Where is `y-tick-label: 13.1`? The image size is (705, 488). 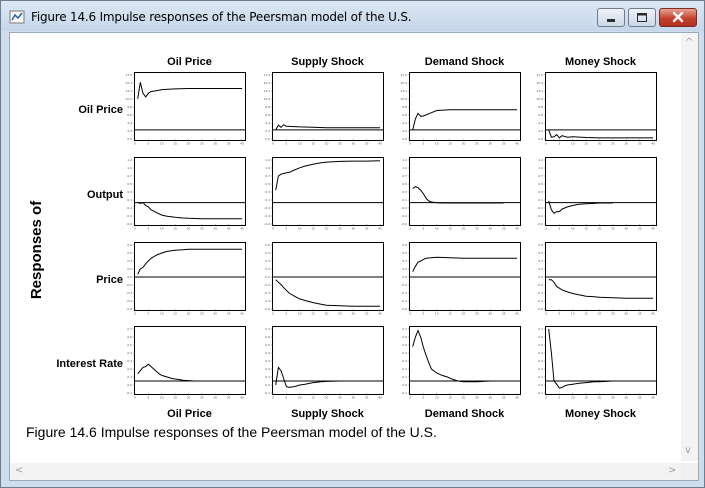 y-tick-label: 13.1 is located at coordinates (128, 91).